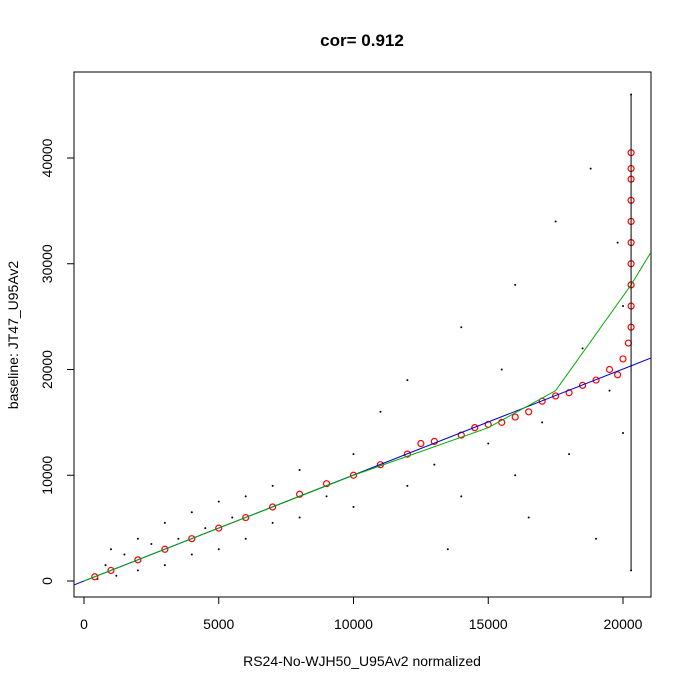 The height and width of the screenshot is (694, 689). Describe the element at coordinates (353, 624) in the screenshot. I see `x-tick-label: 10000` at that location.